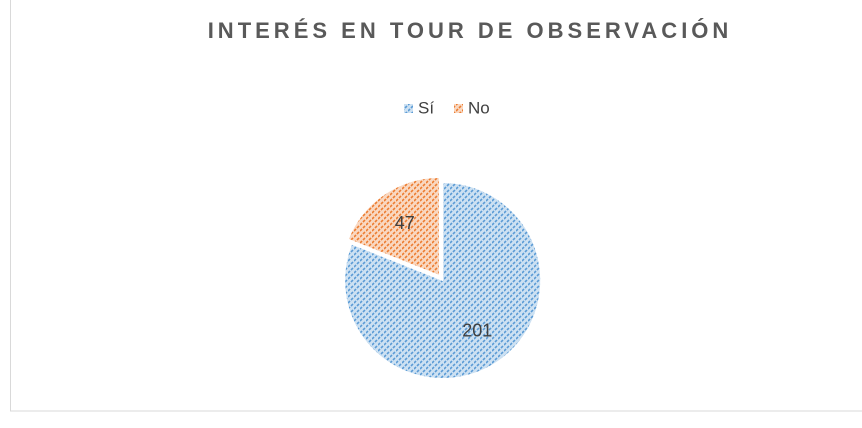  What do you see at coordinates (477, 330) in the screenshot?
I see `data-label: 201` at bounding box center [477, 330].